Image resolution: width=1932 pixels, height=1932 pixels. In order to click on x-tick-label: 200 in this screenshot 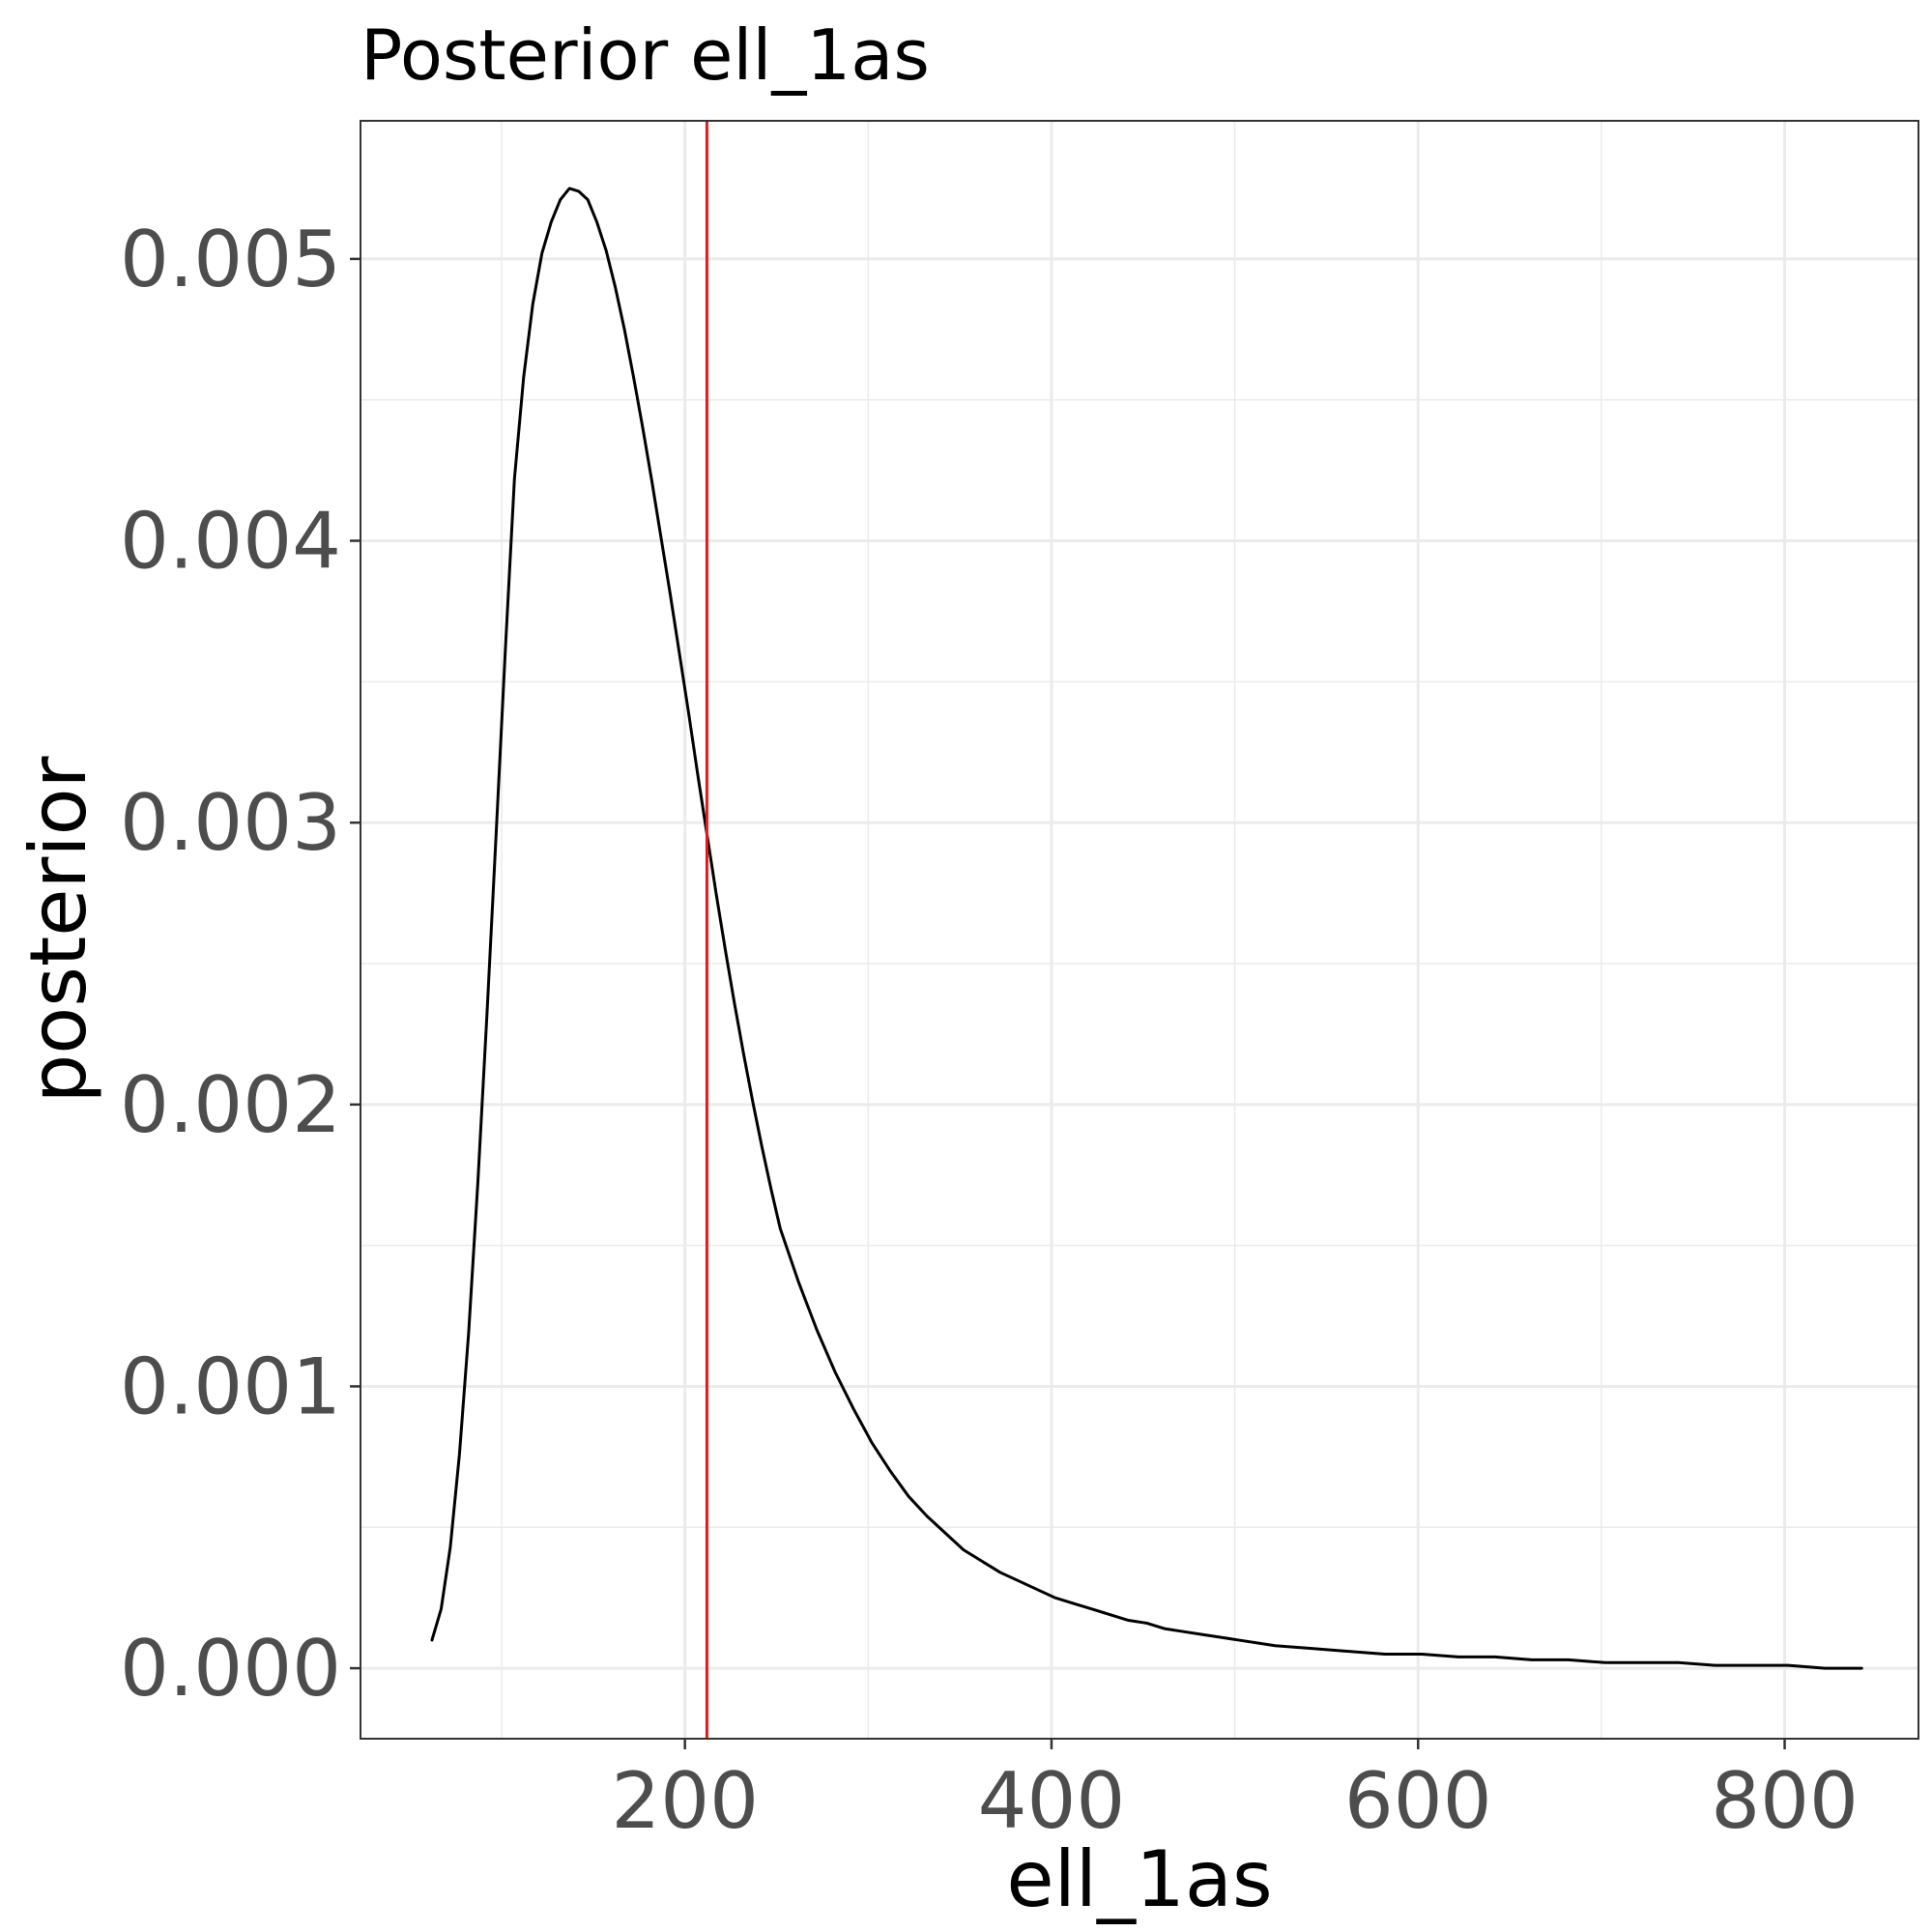, I will do `click(685, 1801)`.